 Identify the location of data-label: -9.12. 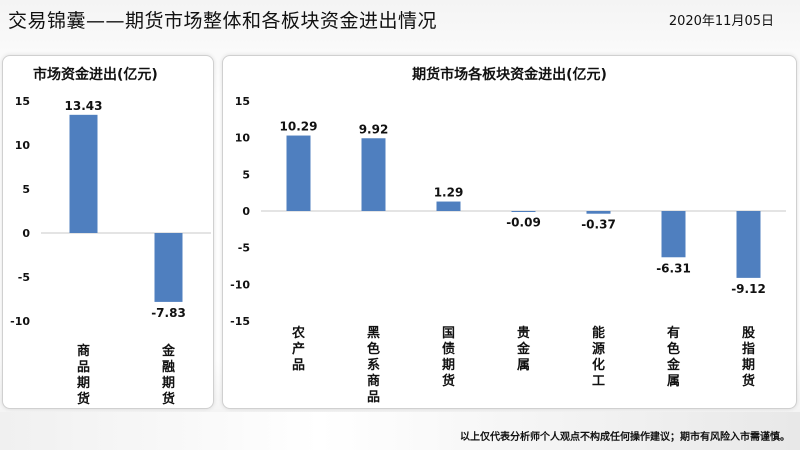
(748, 289).